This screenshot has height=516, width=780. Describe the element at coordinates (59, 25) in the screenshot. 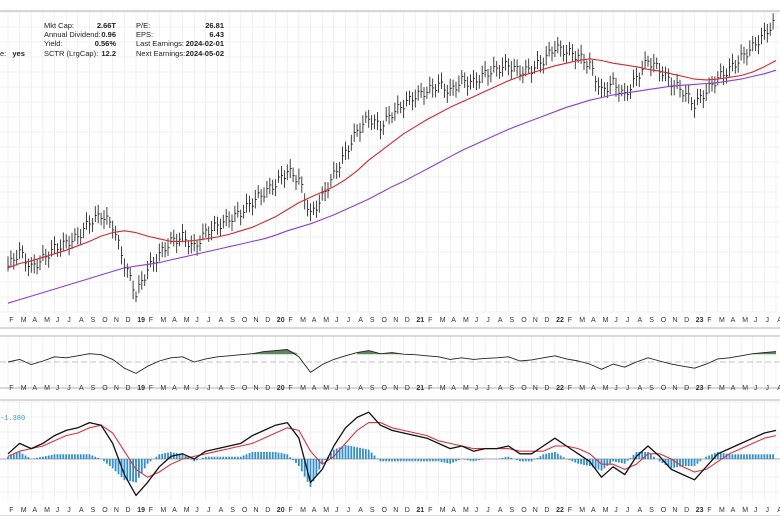

I see `stat-label: Mkt Cap:` at that location.